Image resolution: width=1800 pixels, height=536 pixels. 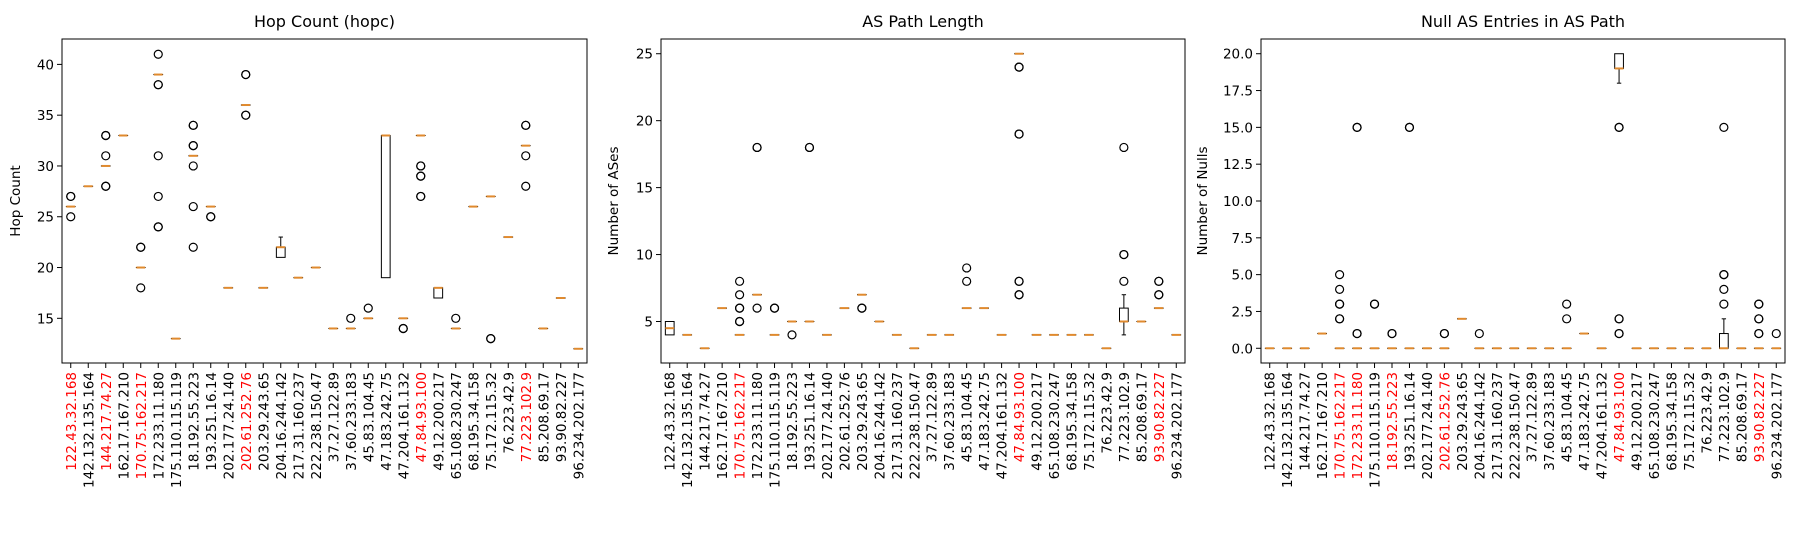 I want to click on y-tick-label: 10, so click(x=644, y=256).